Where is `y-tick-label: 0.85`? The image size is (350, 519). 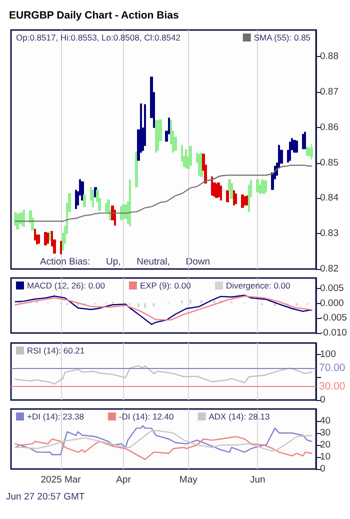 y-tick-label: 0.85 is located at coordinates (329, 162).